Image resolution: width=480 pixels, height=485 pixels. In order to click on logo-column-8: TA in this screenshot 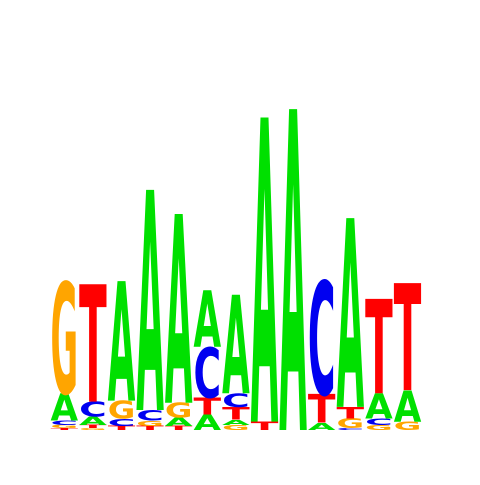, I will do `click(265, 259)`.